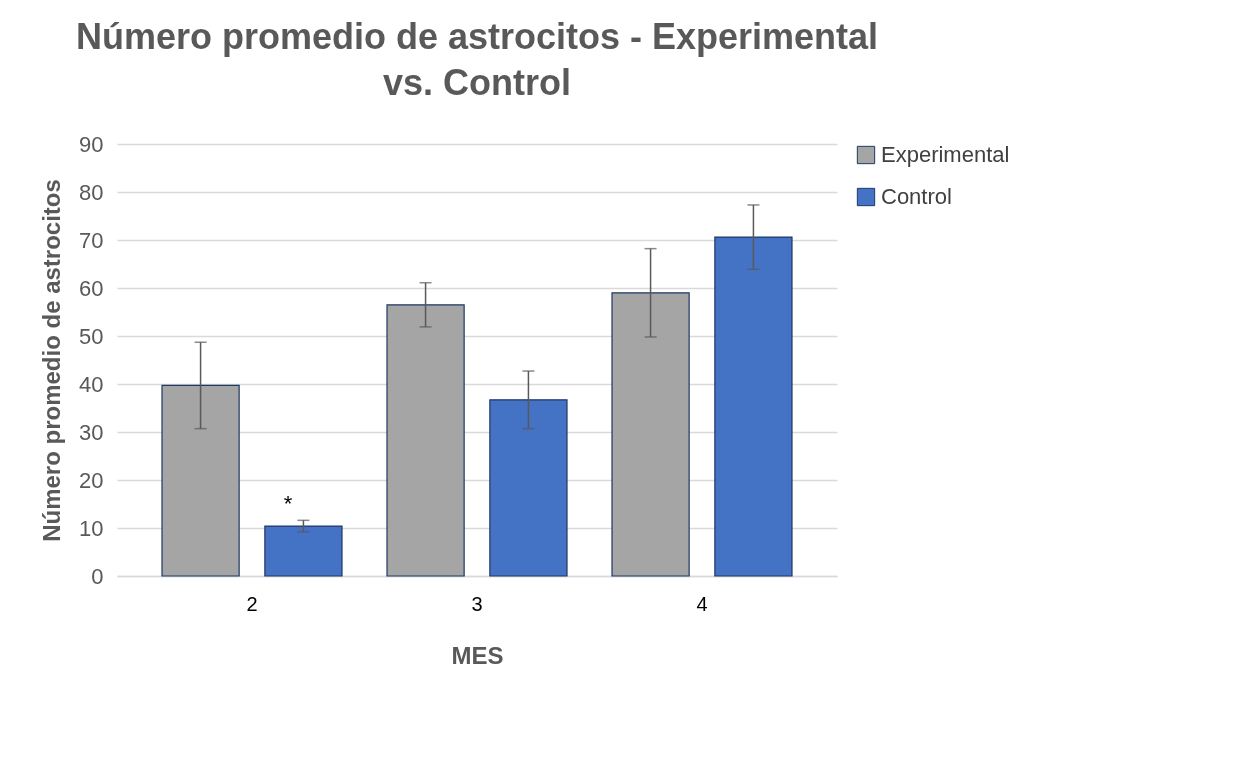 The image size is (1252, 780). Describe the element at coordinates (91, 240) in the screenshot. I see `y-tick-label: 70` at that location.